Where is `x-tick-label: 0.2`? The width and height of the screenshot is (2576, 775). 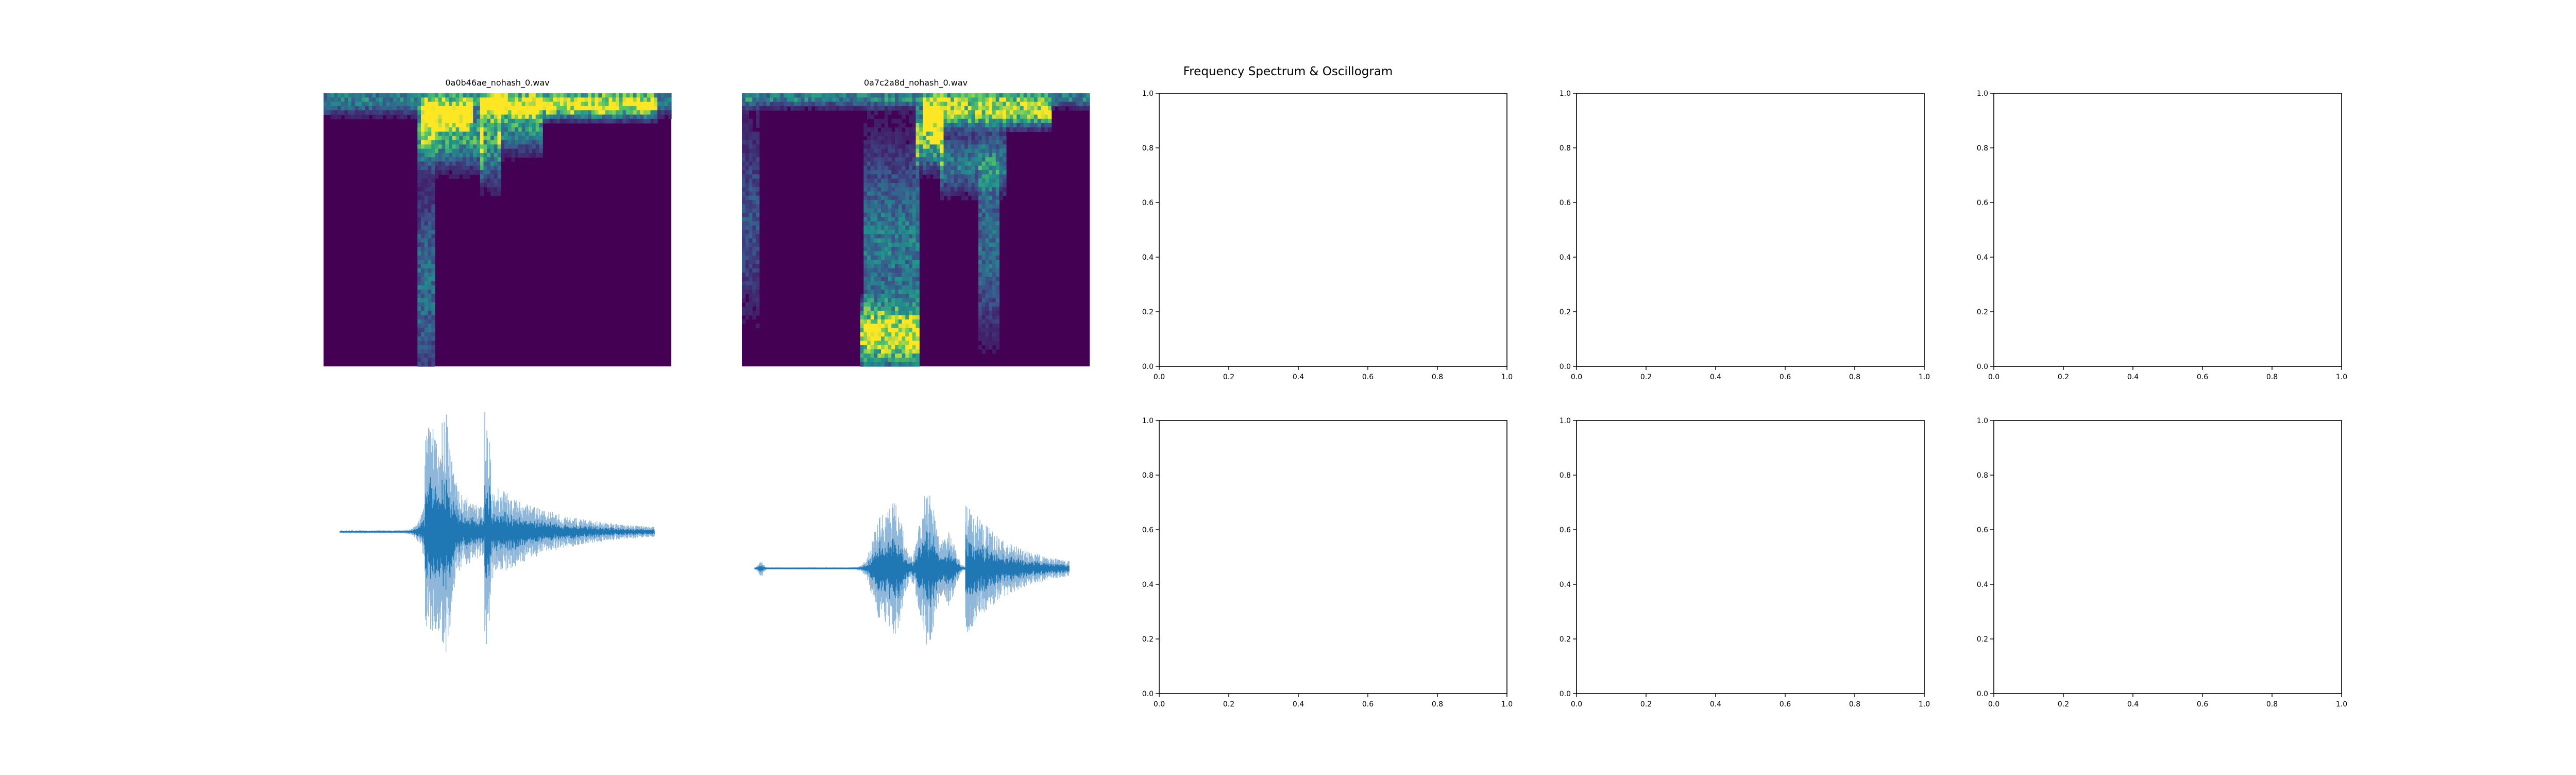 x-tick-label: 0.2 is located at coordinates (1646, 704).